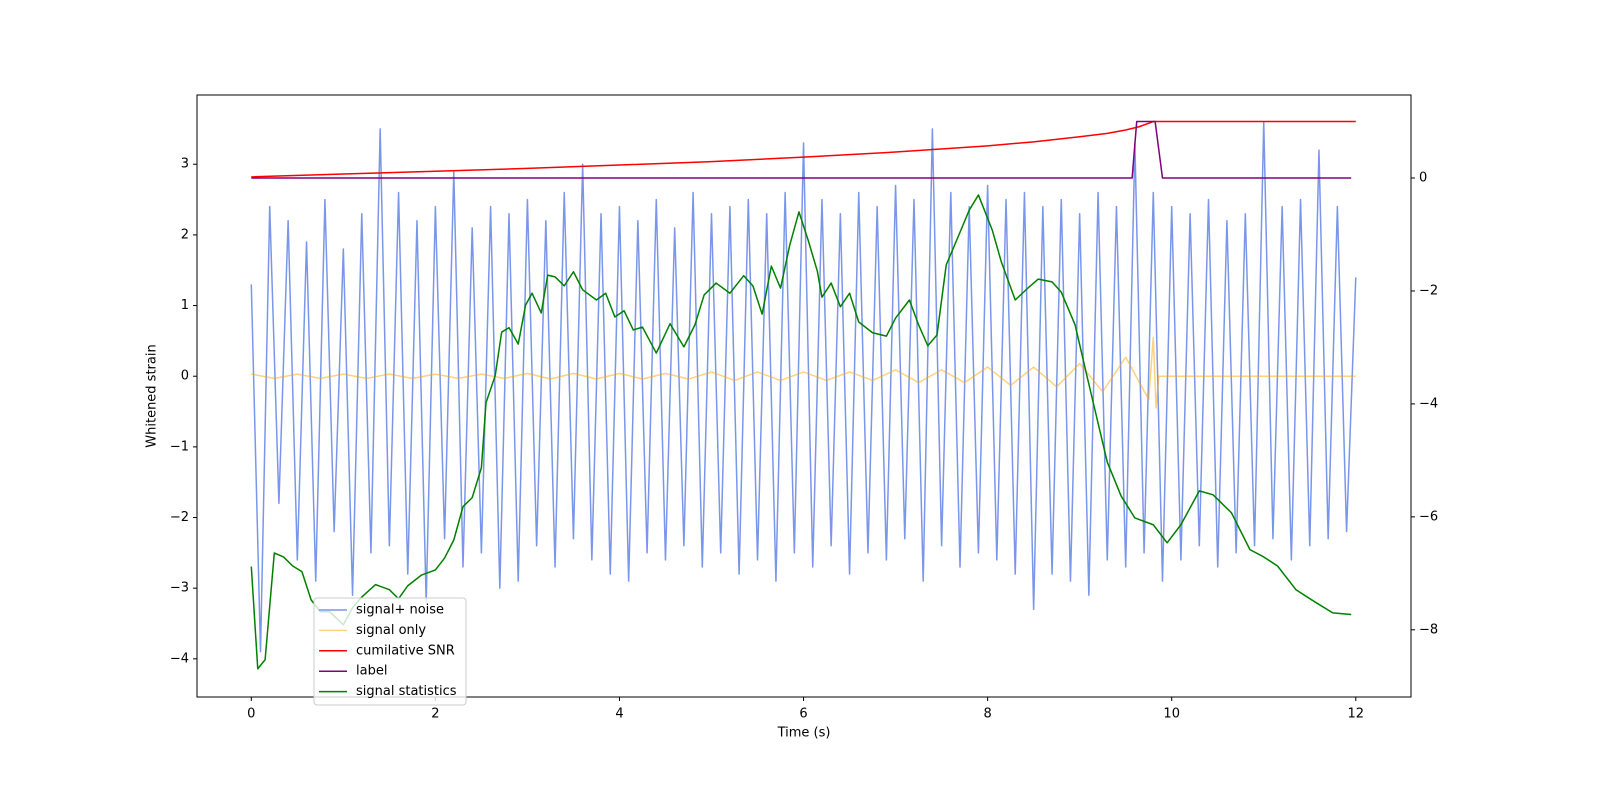 This screenshot has height=800, width=1600. I want to click on x-tick-label: 10, so click(1171, 714).